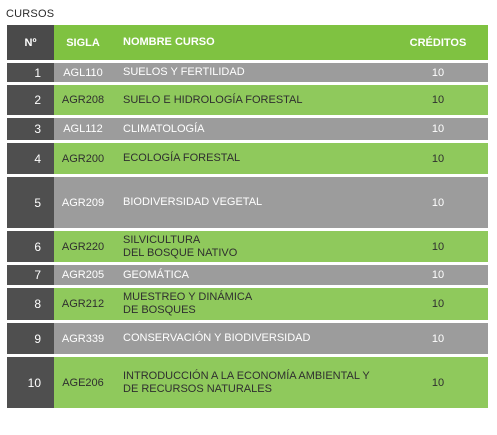 Image resolution: width=497 pixels, height=435 pixels. Describe the element at coordinates (30, 14) in the screenshot. I see `table-caption: CURSOS` at that location.